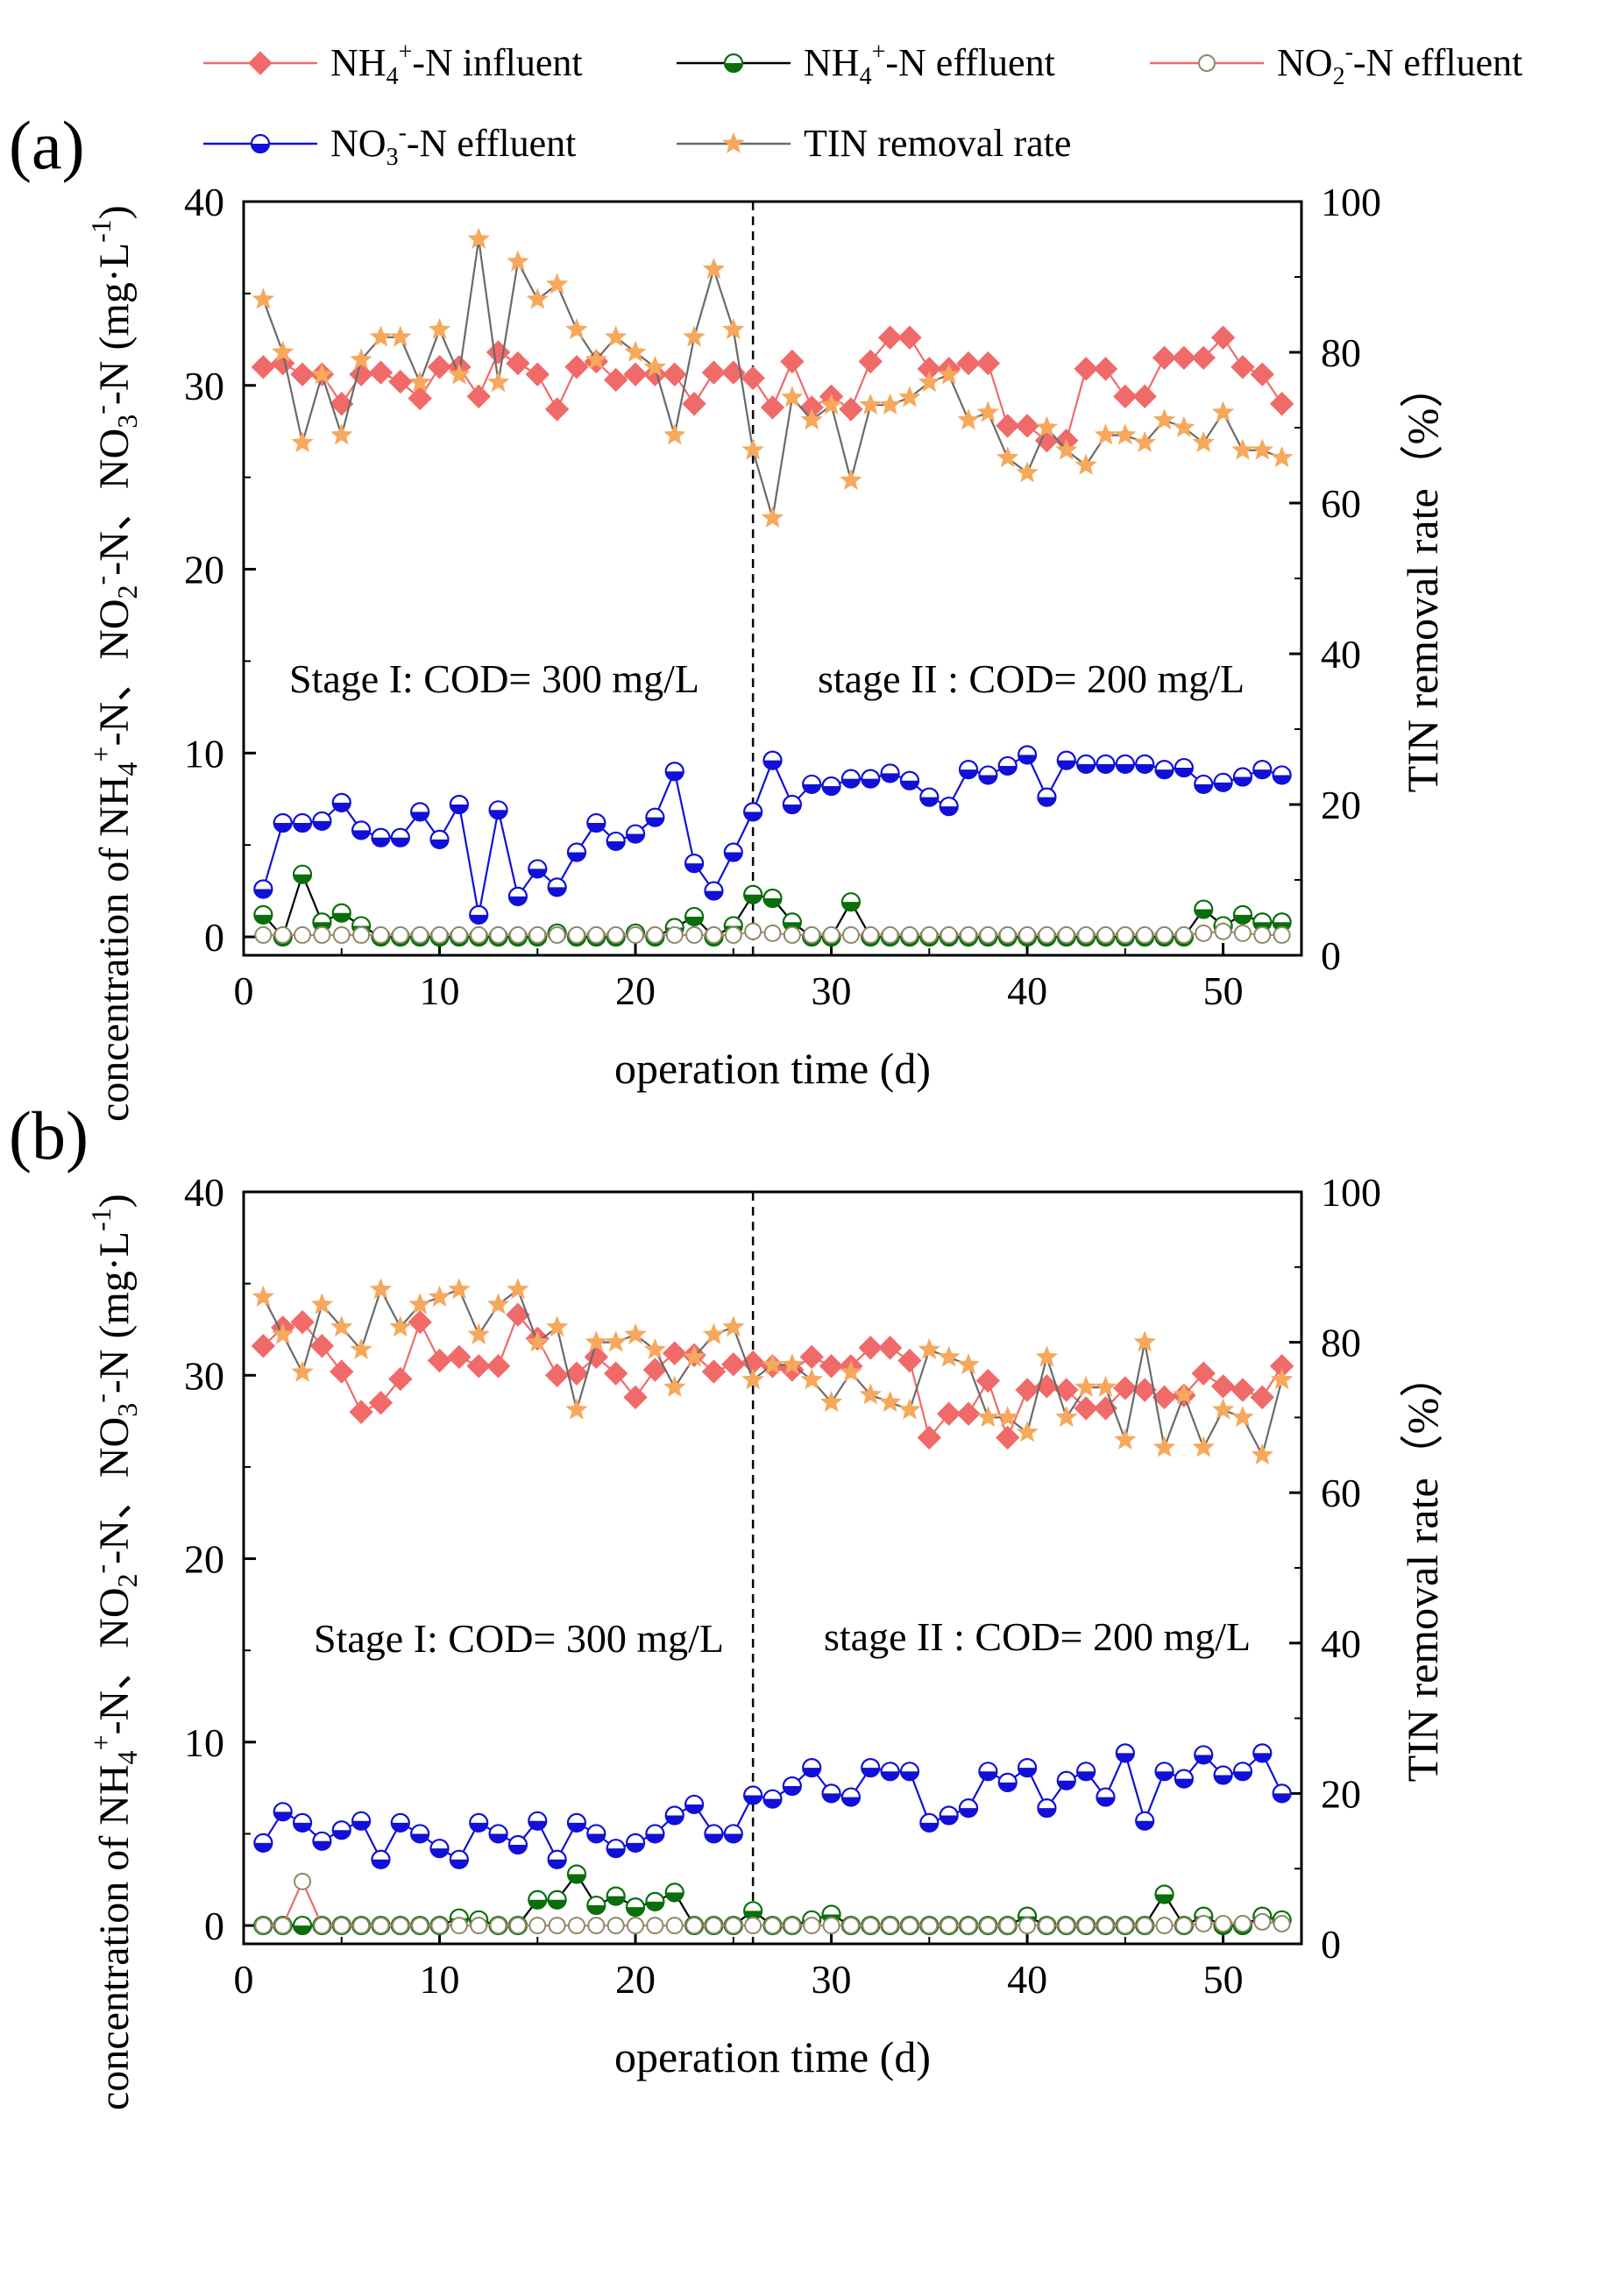 Image resolution: width=1624 pixels, height=2283 pixels. Describe the element at coordinates (874, 143) in the screenshot. I see `legend-item-tin_rate: TIN removal rate` at that location.